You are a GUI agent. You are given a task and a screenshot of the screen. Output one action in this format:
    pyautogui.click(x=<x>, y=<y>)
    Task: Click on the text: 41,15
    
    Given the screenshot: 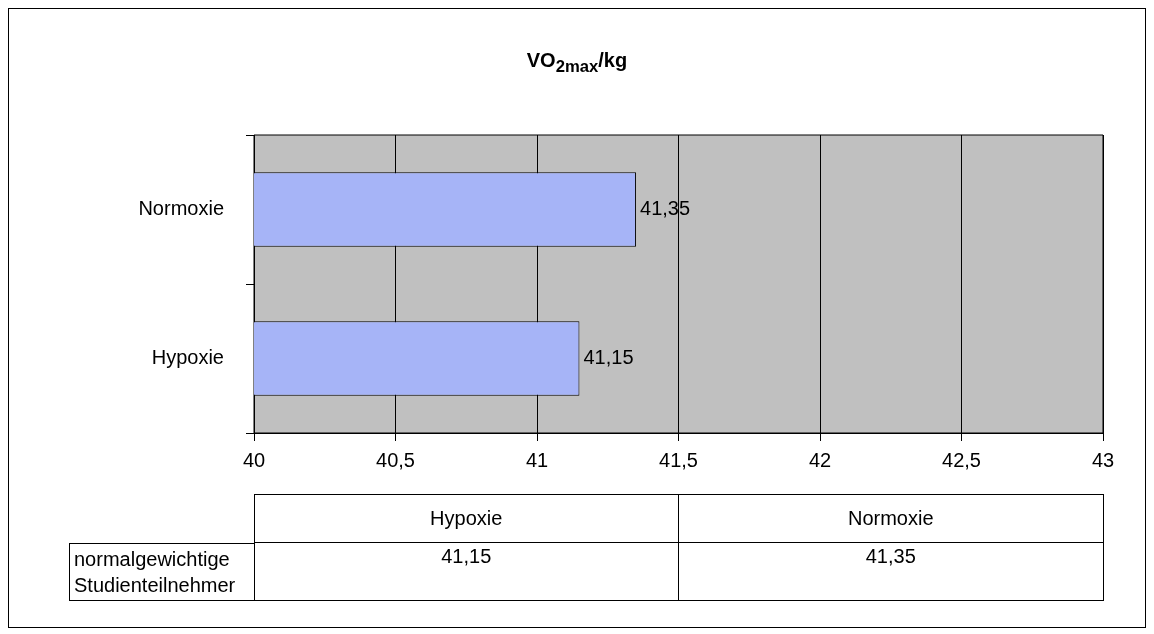 What is the action you would take?
    pyautogui.click(x=466, y=556)
    